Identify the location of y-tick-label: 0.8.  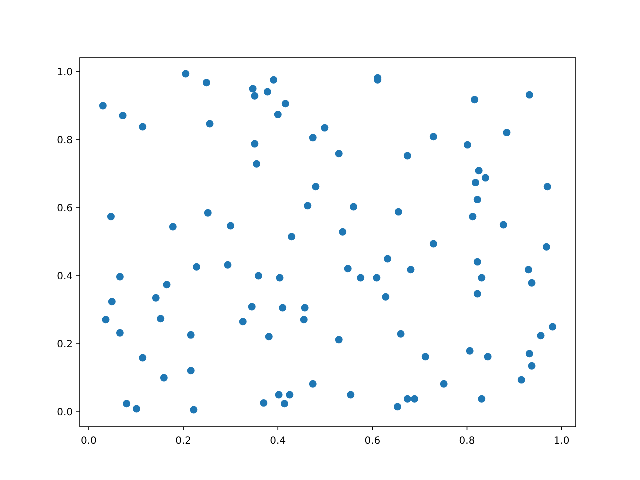
(65, 140).